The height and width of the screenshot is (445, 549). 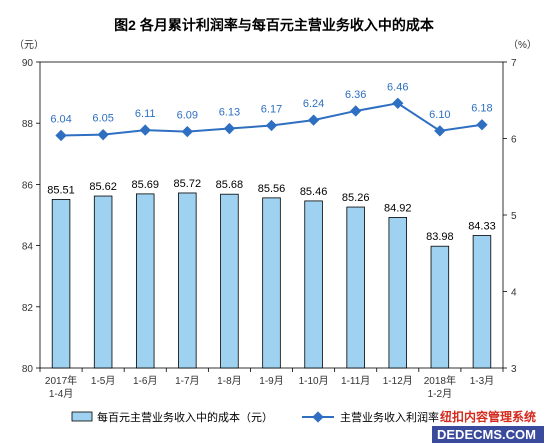 I want to click on line-label: 6.05, so click(x=102, y=119).